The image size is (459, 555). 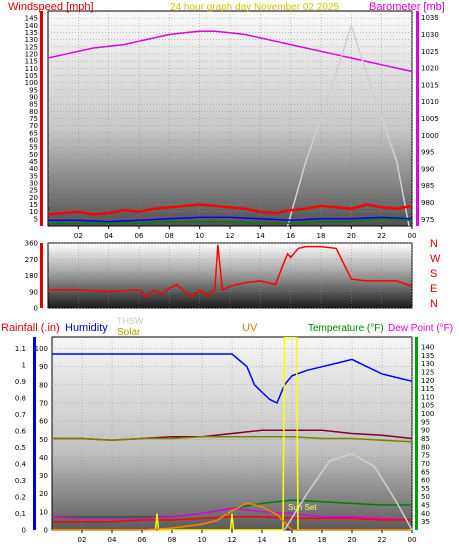 I want to click on humidity-tick-label: 0, so click(x=46, y=531).